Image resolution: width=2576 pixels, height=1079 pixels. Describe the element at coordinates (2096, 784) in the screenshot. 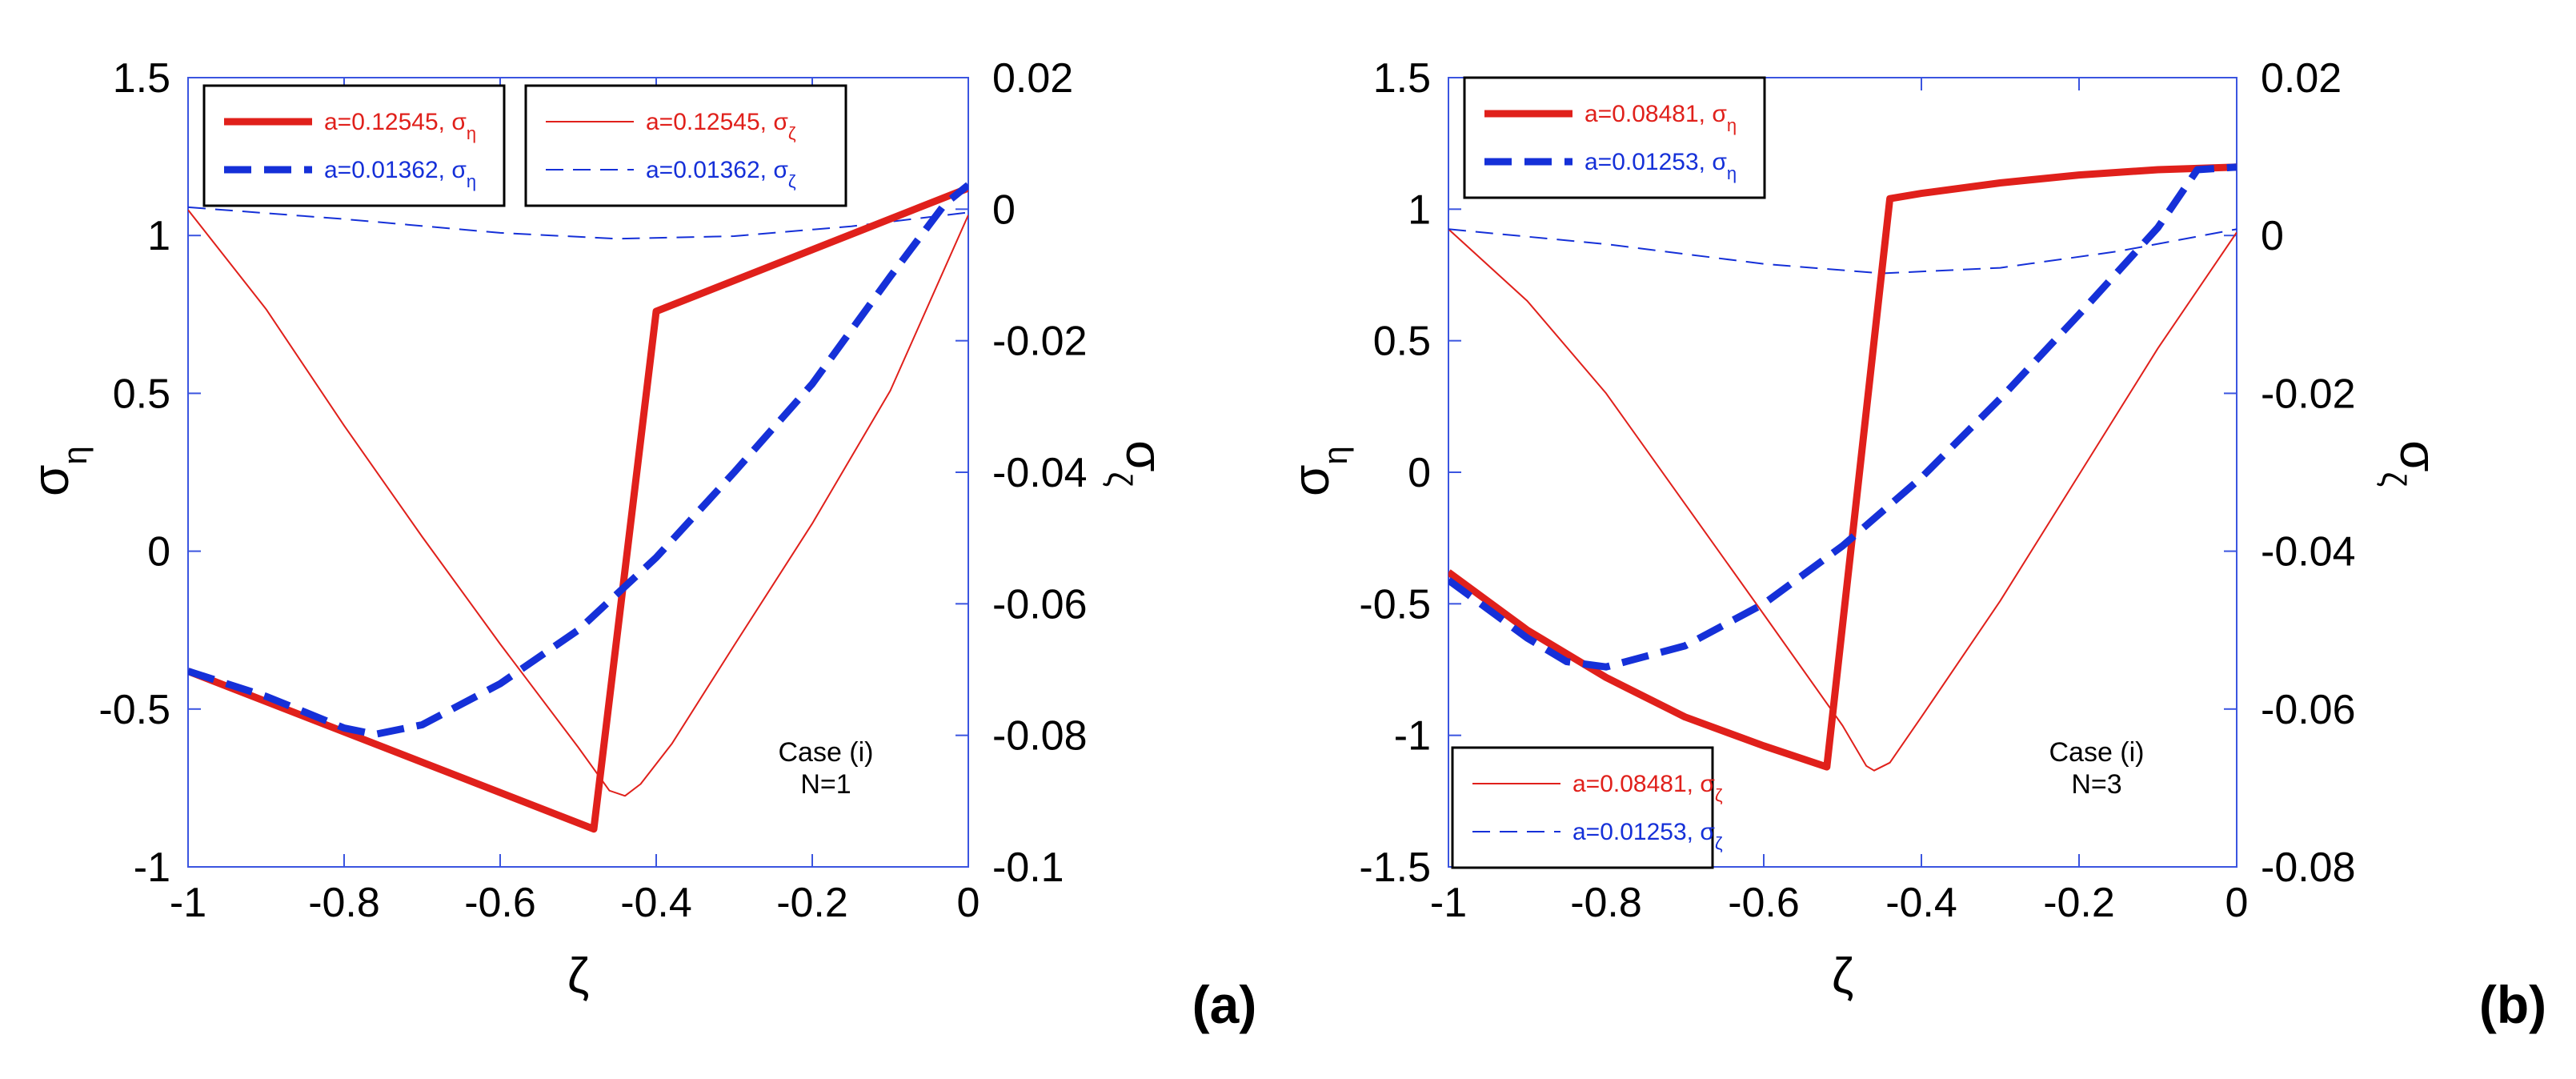

I see `annotation-text: N=3` at that location.